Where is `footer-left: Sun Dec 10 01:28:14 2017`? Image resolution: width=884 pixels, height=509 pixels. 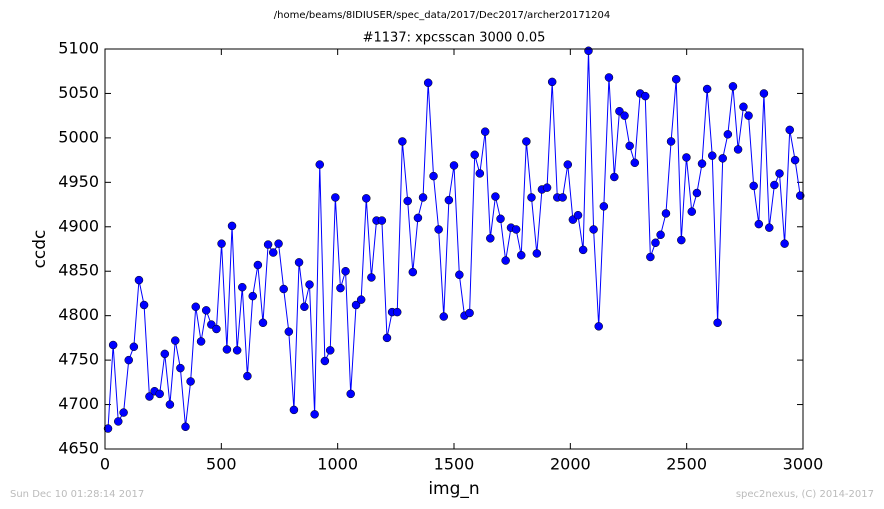 footer-left: Sun Dec 10 01:28:14 2017 is located at coordinates (77, 494).